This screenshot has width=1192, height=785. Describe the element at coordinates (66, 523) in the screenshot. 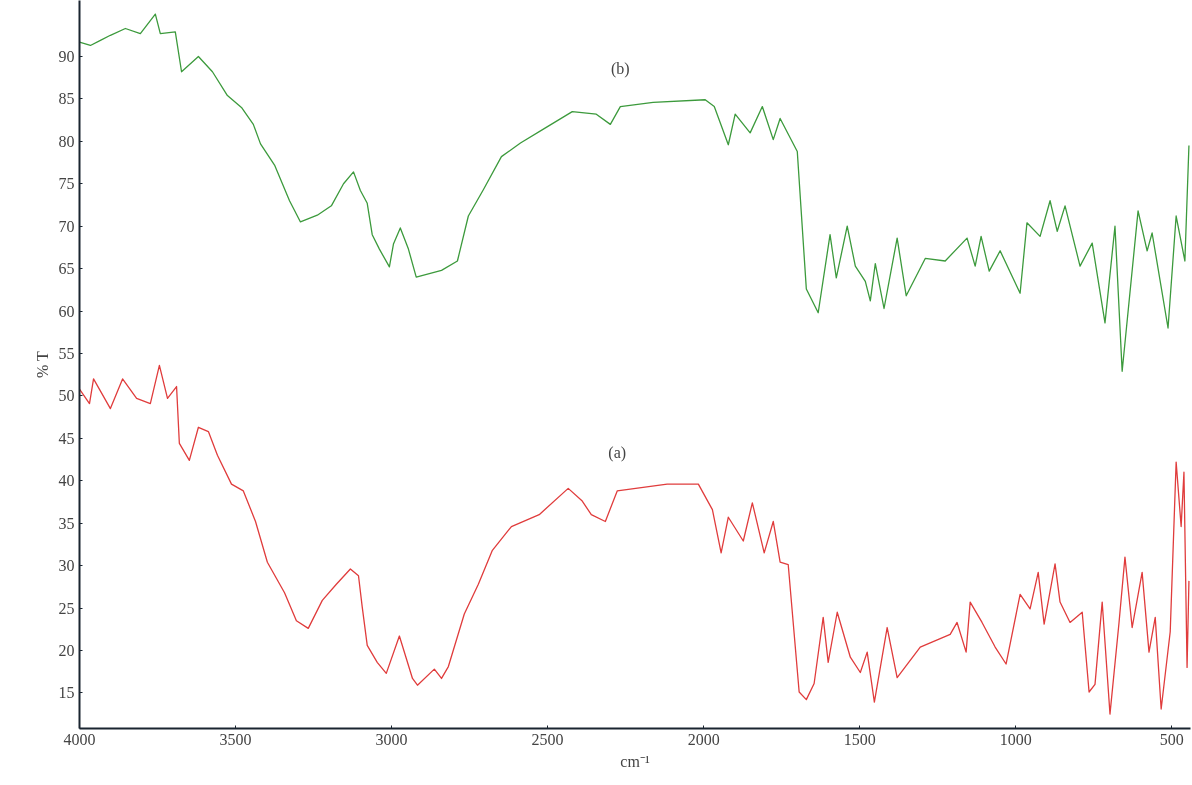

I see `y-tick-label: 35` at that location.